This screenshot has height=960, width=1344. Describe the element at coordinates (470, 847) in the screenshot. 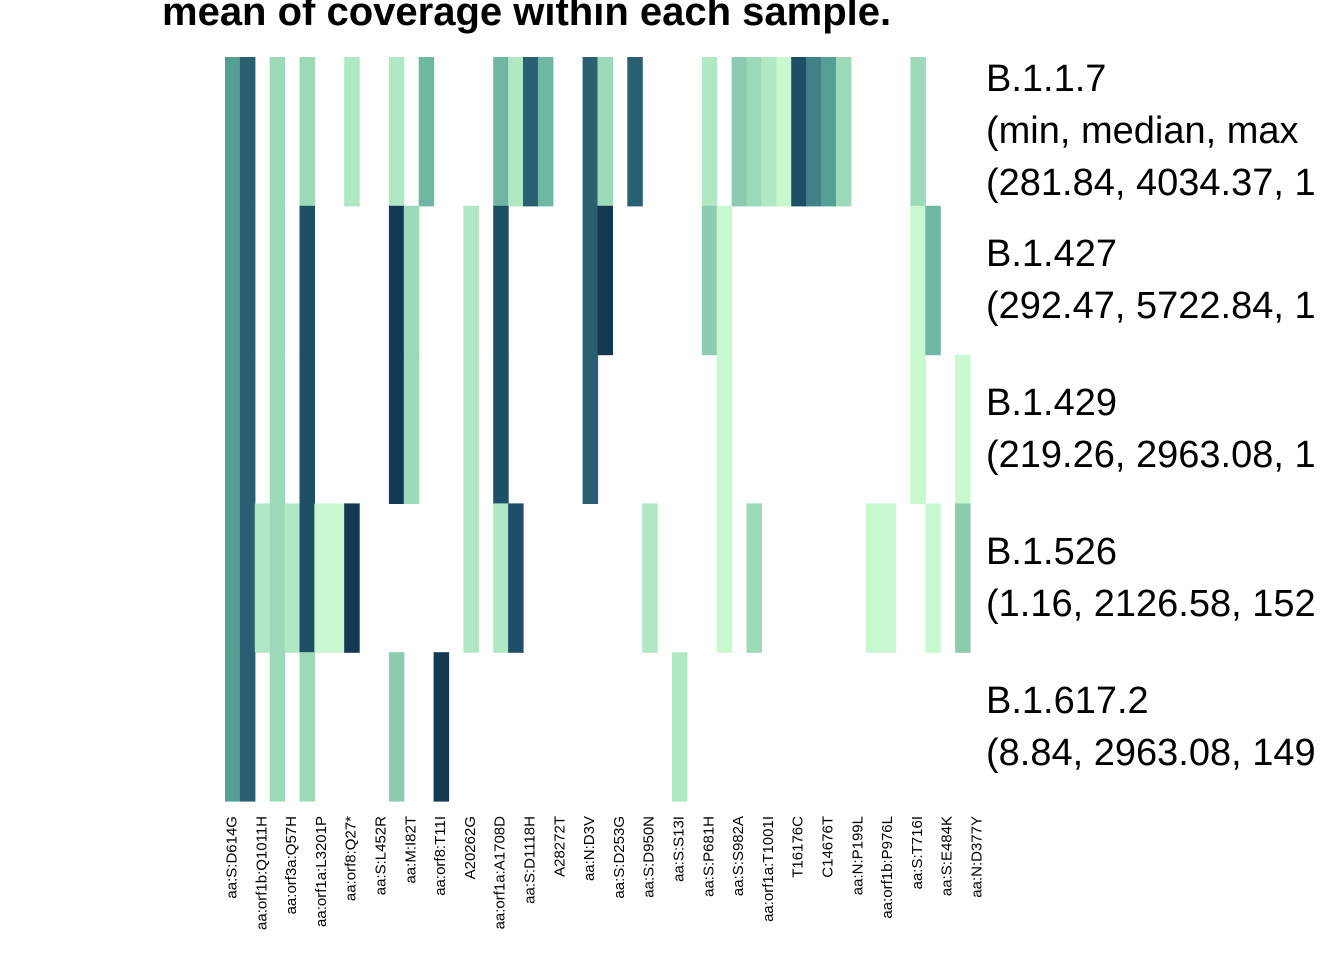

I see `column-tick-label: A20262G` at that location.